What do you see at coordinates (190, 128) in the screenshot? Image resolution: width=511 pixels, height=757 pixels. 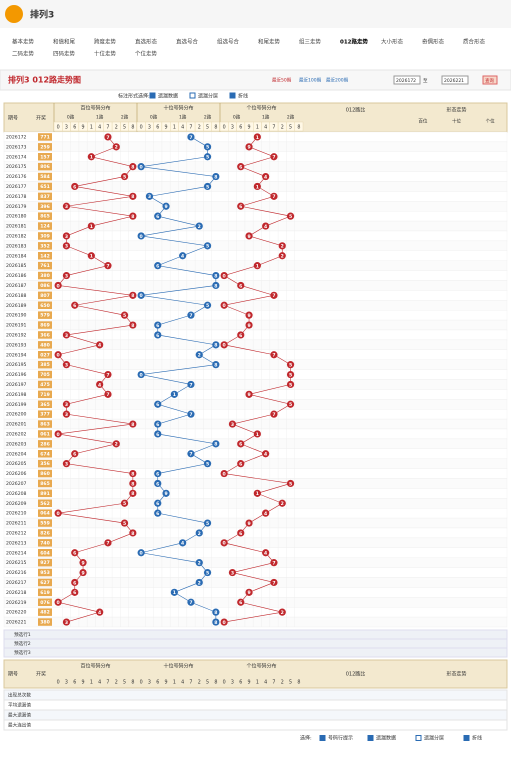 I see `digit-header: 7` at bounding box center [190, 128].